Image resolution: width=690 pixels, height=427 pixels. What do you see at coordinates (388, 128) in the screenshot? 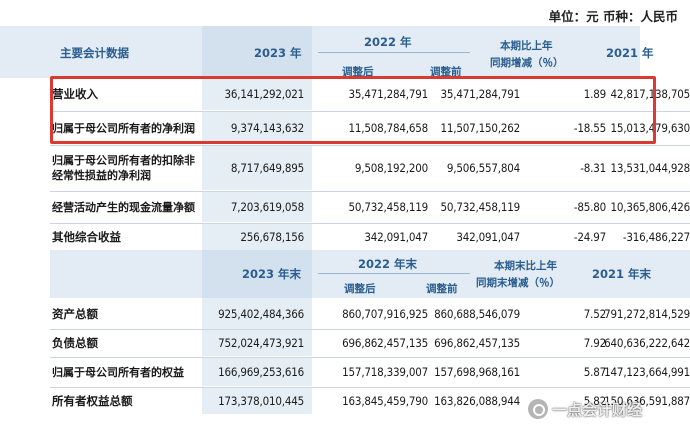
I see `cell-2022-adjusted: 11,508,784,658` at bounding box center [388, 128].